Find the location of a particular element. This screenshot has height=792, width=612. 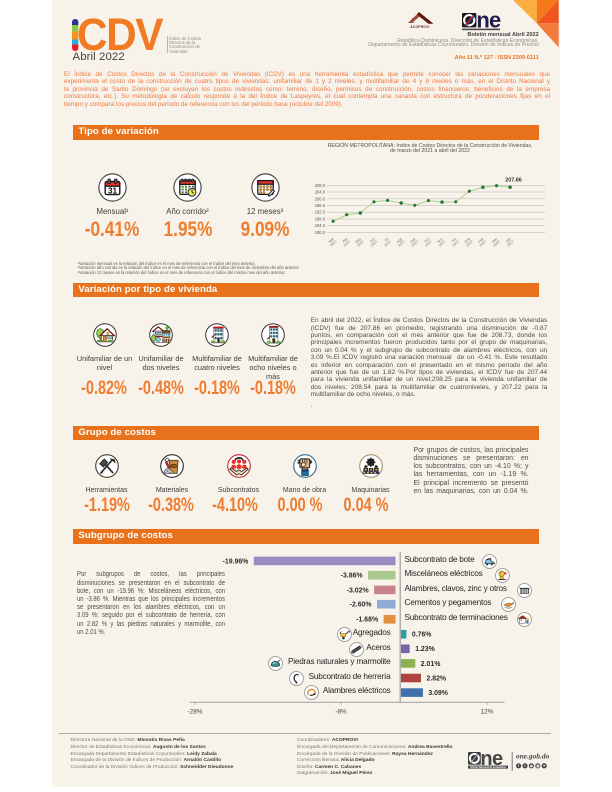

svg-text: Jul2021 is located at coordinates (386, 242).